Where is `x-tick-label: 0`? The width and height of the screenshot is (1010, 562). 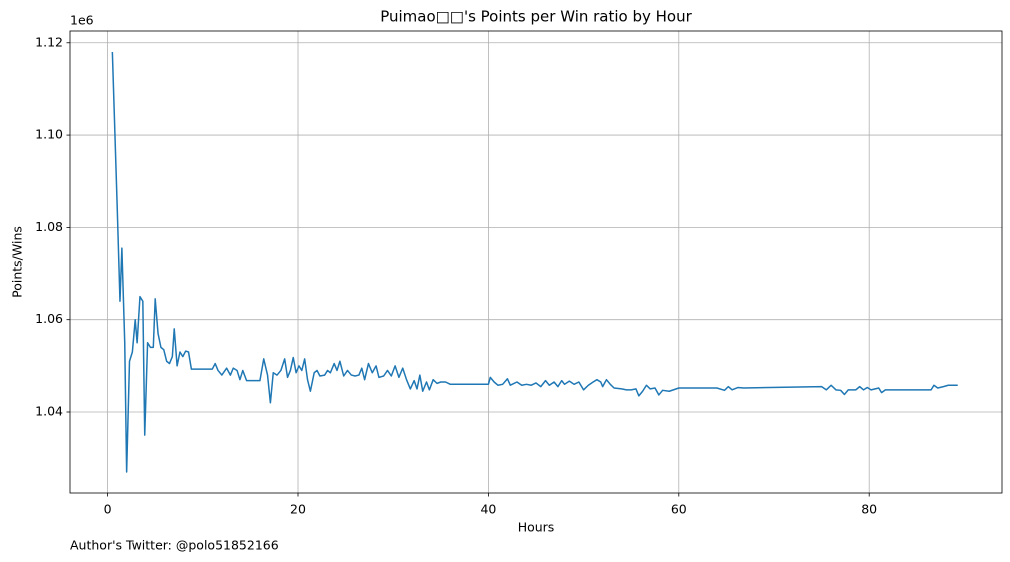
x-tick-label: 0 is located at coordinates (108, 509).